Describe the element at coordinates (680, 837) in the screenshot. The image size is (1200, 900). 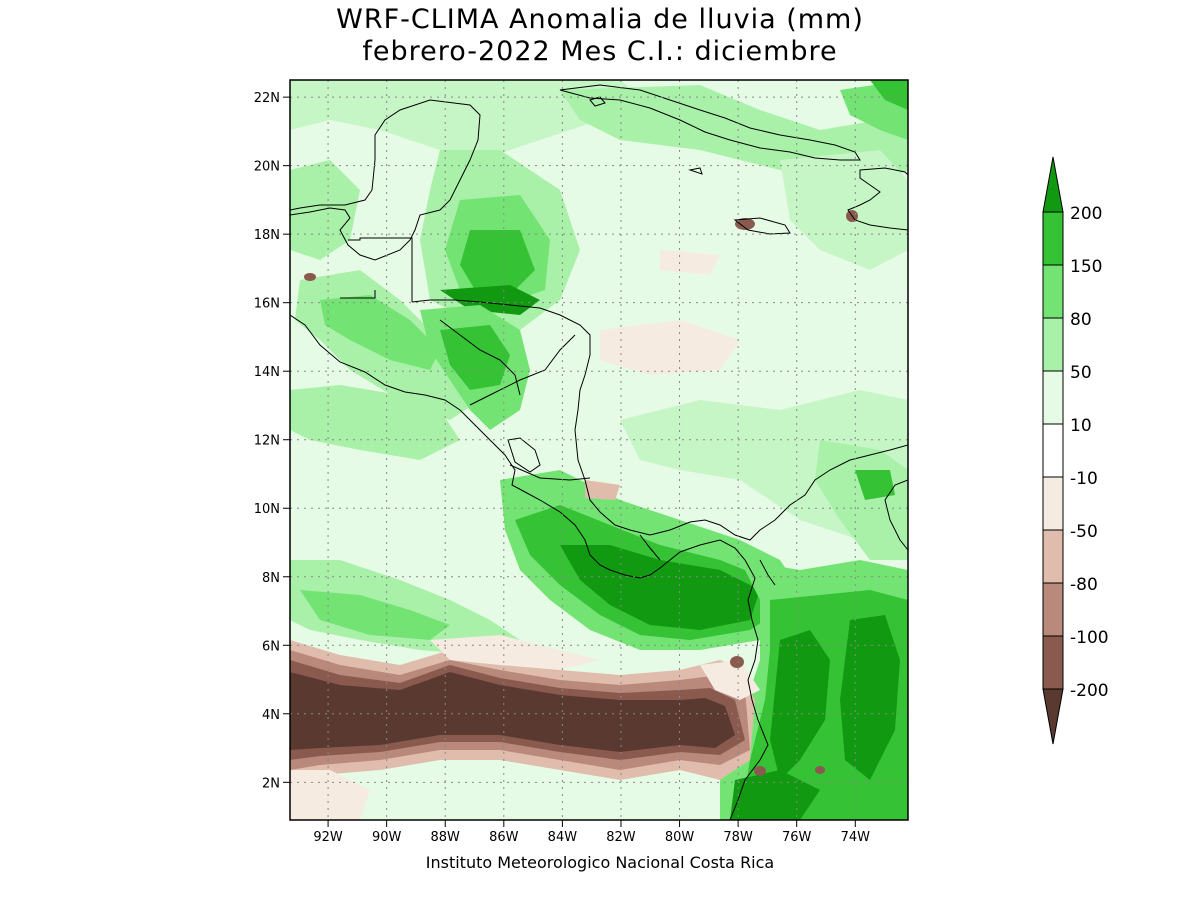
I see `lon-tick-label: 80W` at that location.